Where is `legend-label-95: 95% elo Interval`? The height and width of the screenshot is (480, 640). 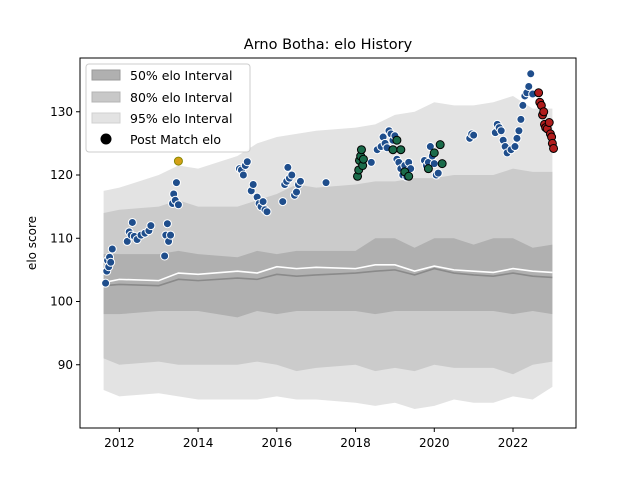 legend-label-95: 95% elo Interval is located at coordinates (181, 118).